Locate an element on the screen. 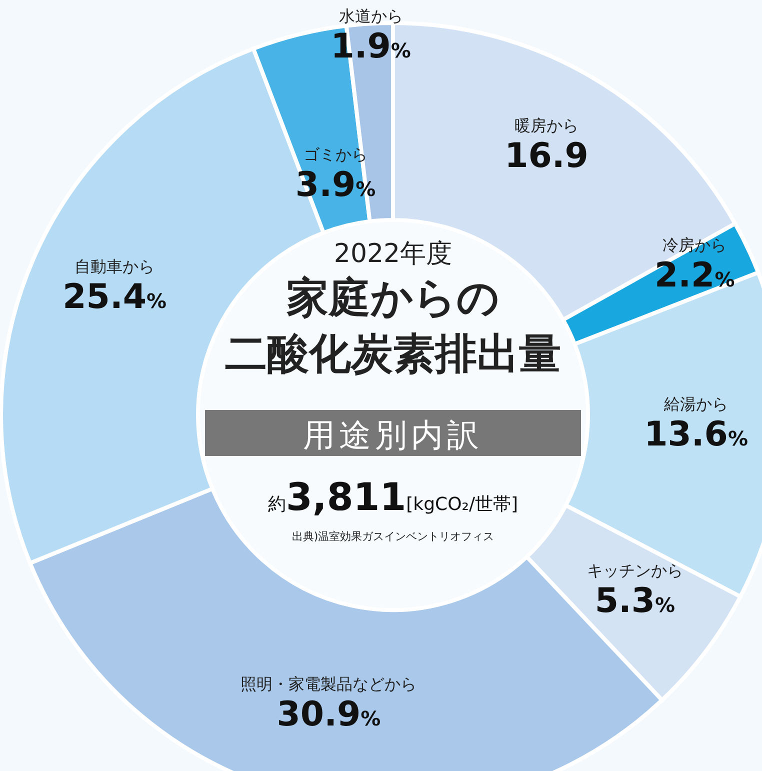 Image resolution: width=762 pixels, height=771 pixels. data-label: 16.9 is located at coordinates (546, 156).